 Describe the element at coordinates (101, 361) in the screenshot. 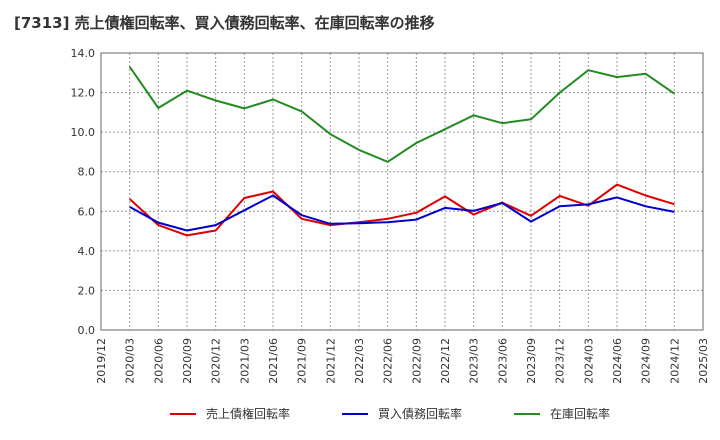

I see `x-tick-label: 2019/12` at that location.